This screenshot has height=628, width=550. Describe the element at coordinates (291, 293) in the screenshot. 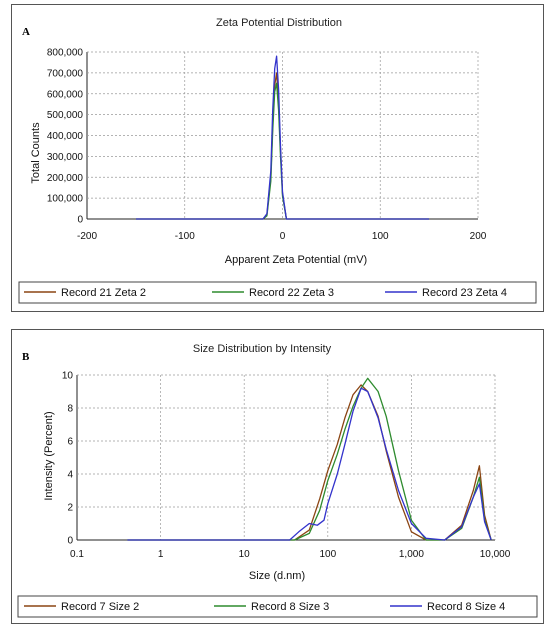

I see `legend-label: Record 22 Zeta 3` at that location.